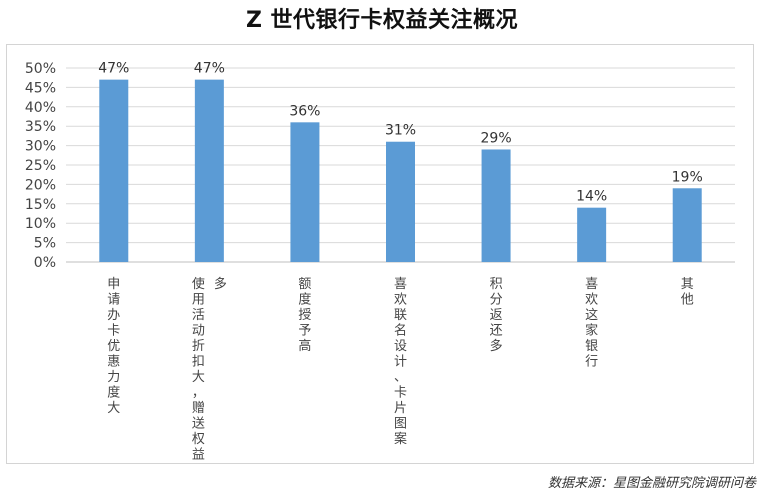  I want to click on y-tick-label: 30%, so click(40, 147).